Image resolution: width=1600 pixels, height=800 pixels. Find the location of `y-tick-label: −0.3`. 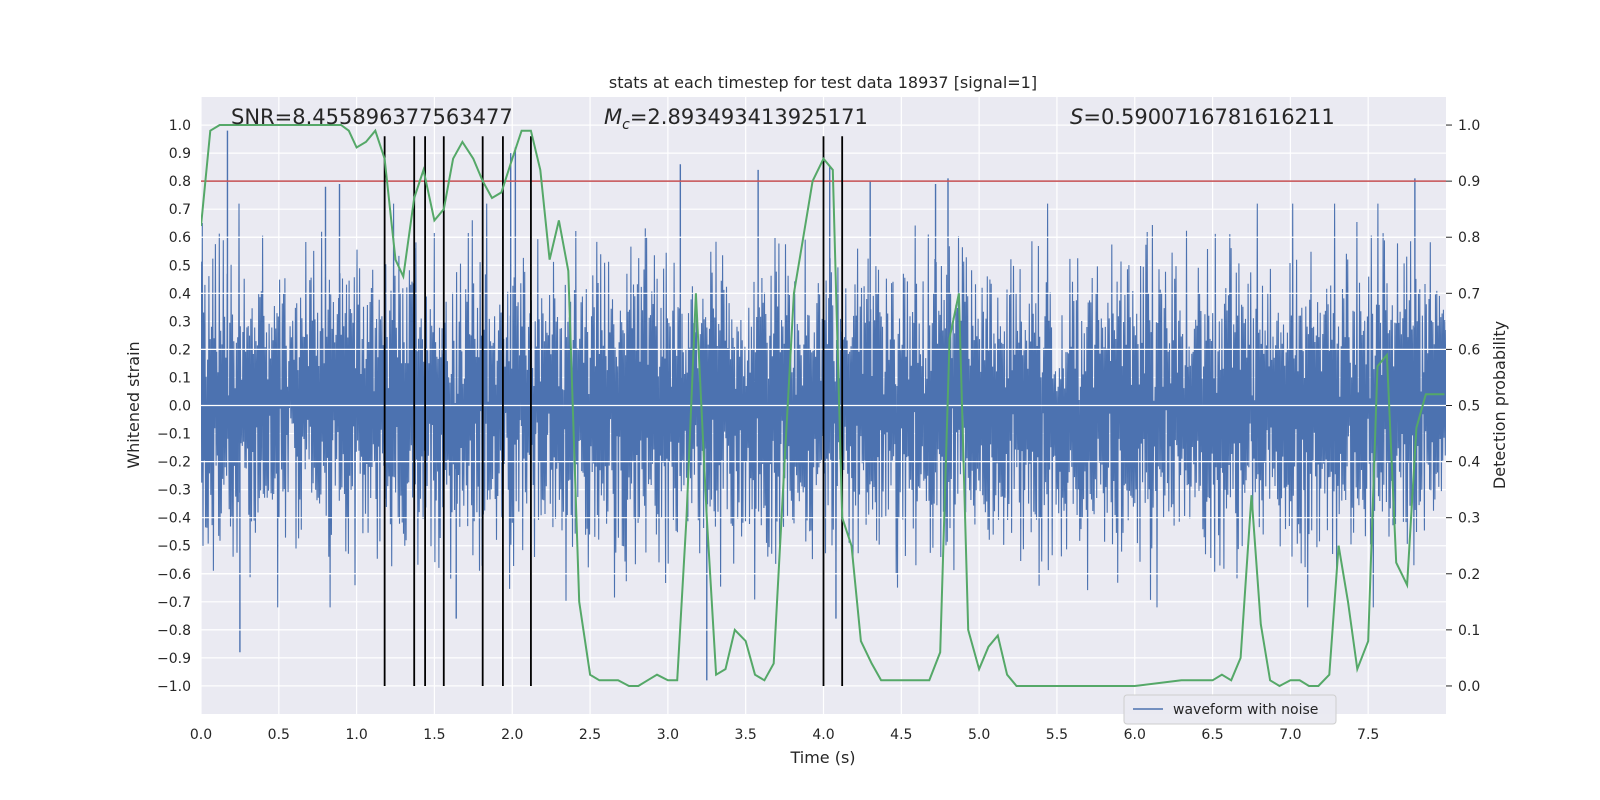

y-tick-label: −0.3 is located at coordinates (174, 491).